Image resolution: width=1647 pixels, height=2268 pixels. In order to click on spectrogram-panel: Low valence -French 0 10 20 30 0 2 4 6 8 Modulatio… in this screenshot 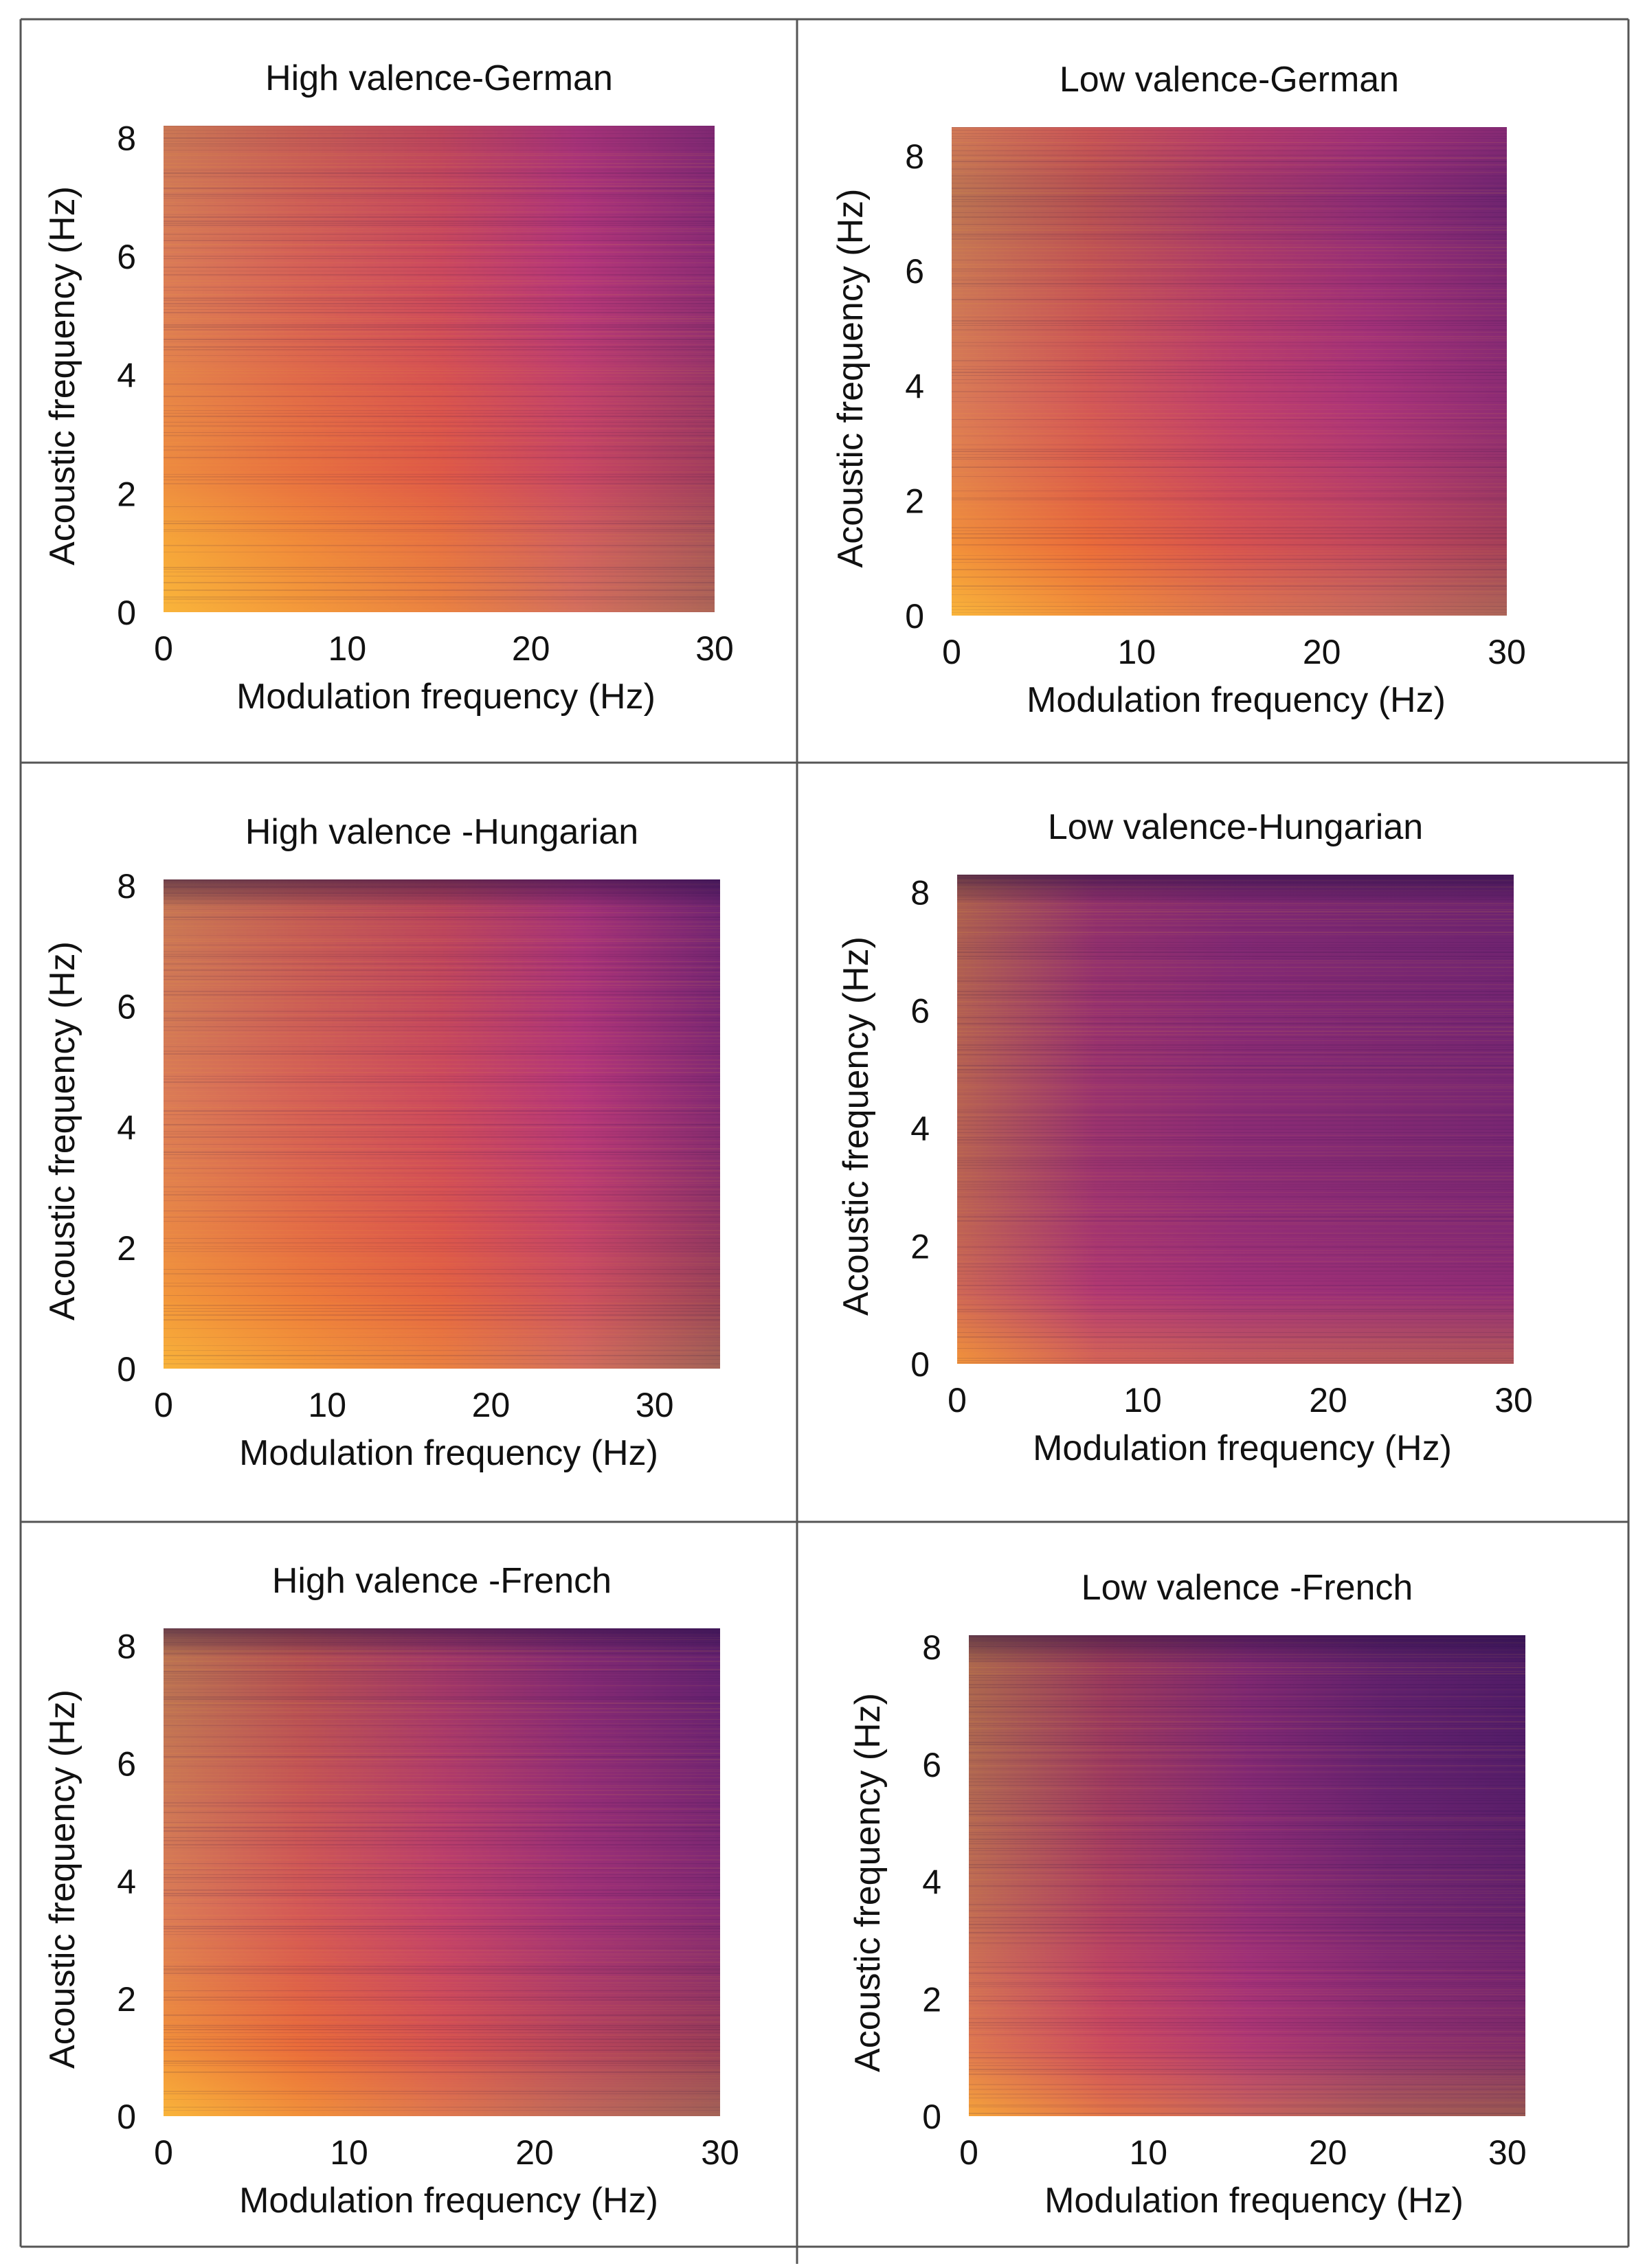, I will do `click(1187, 1894)`.